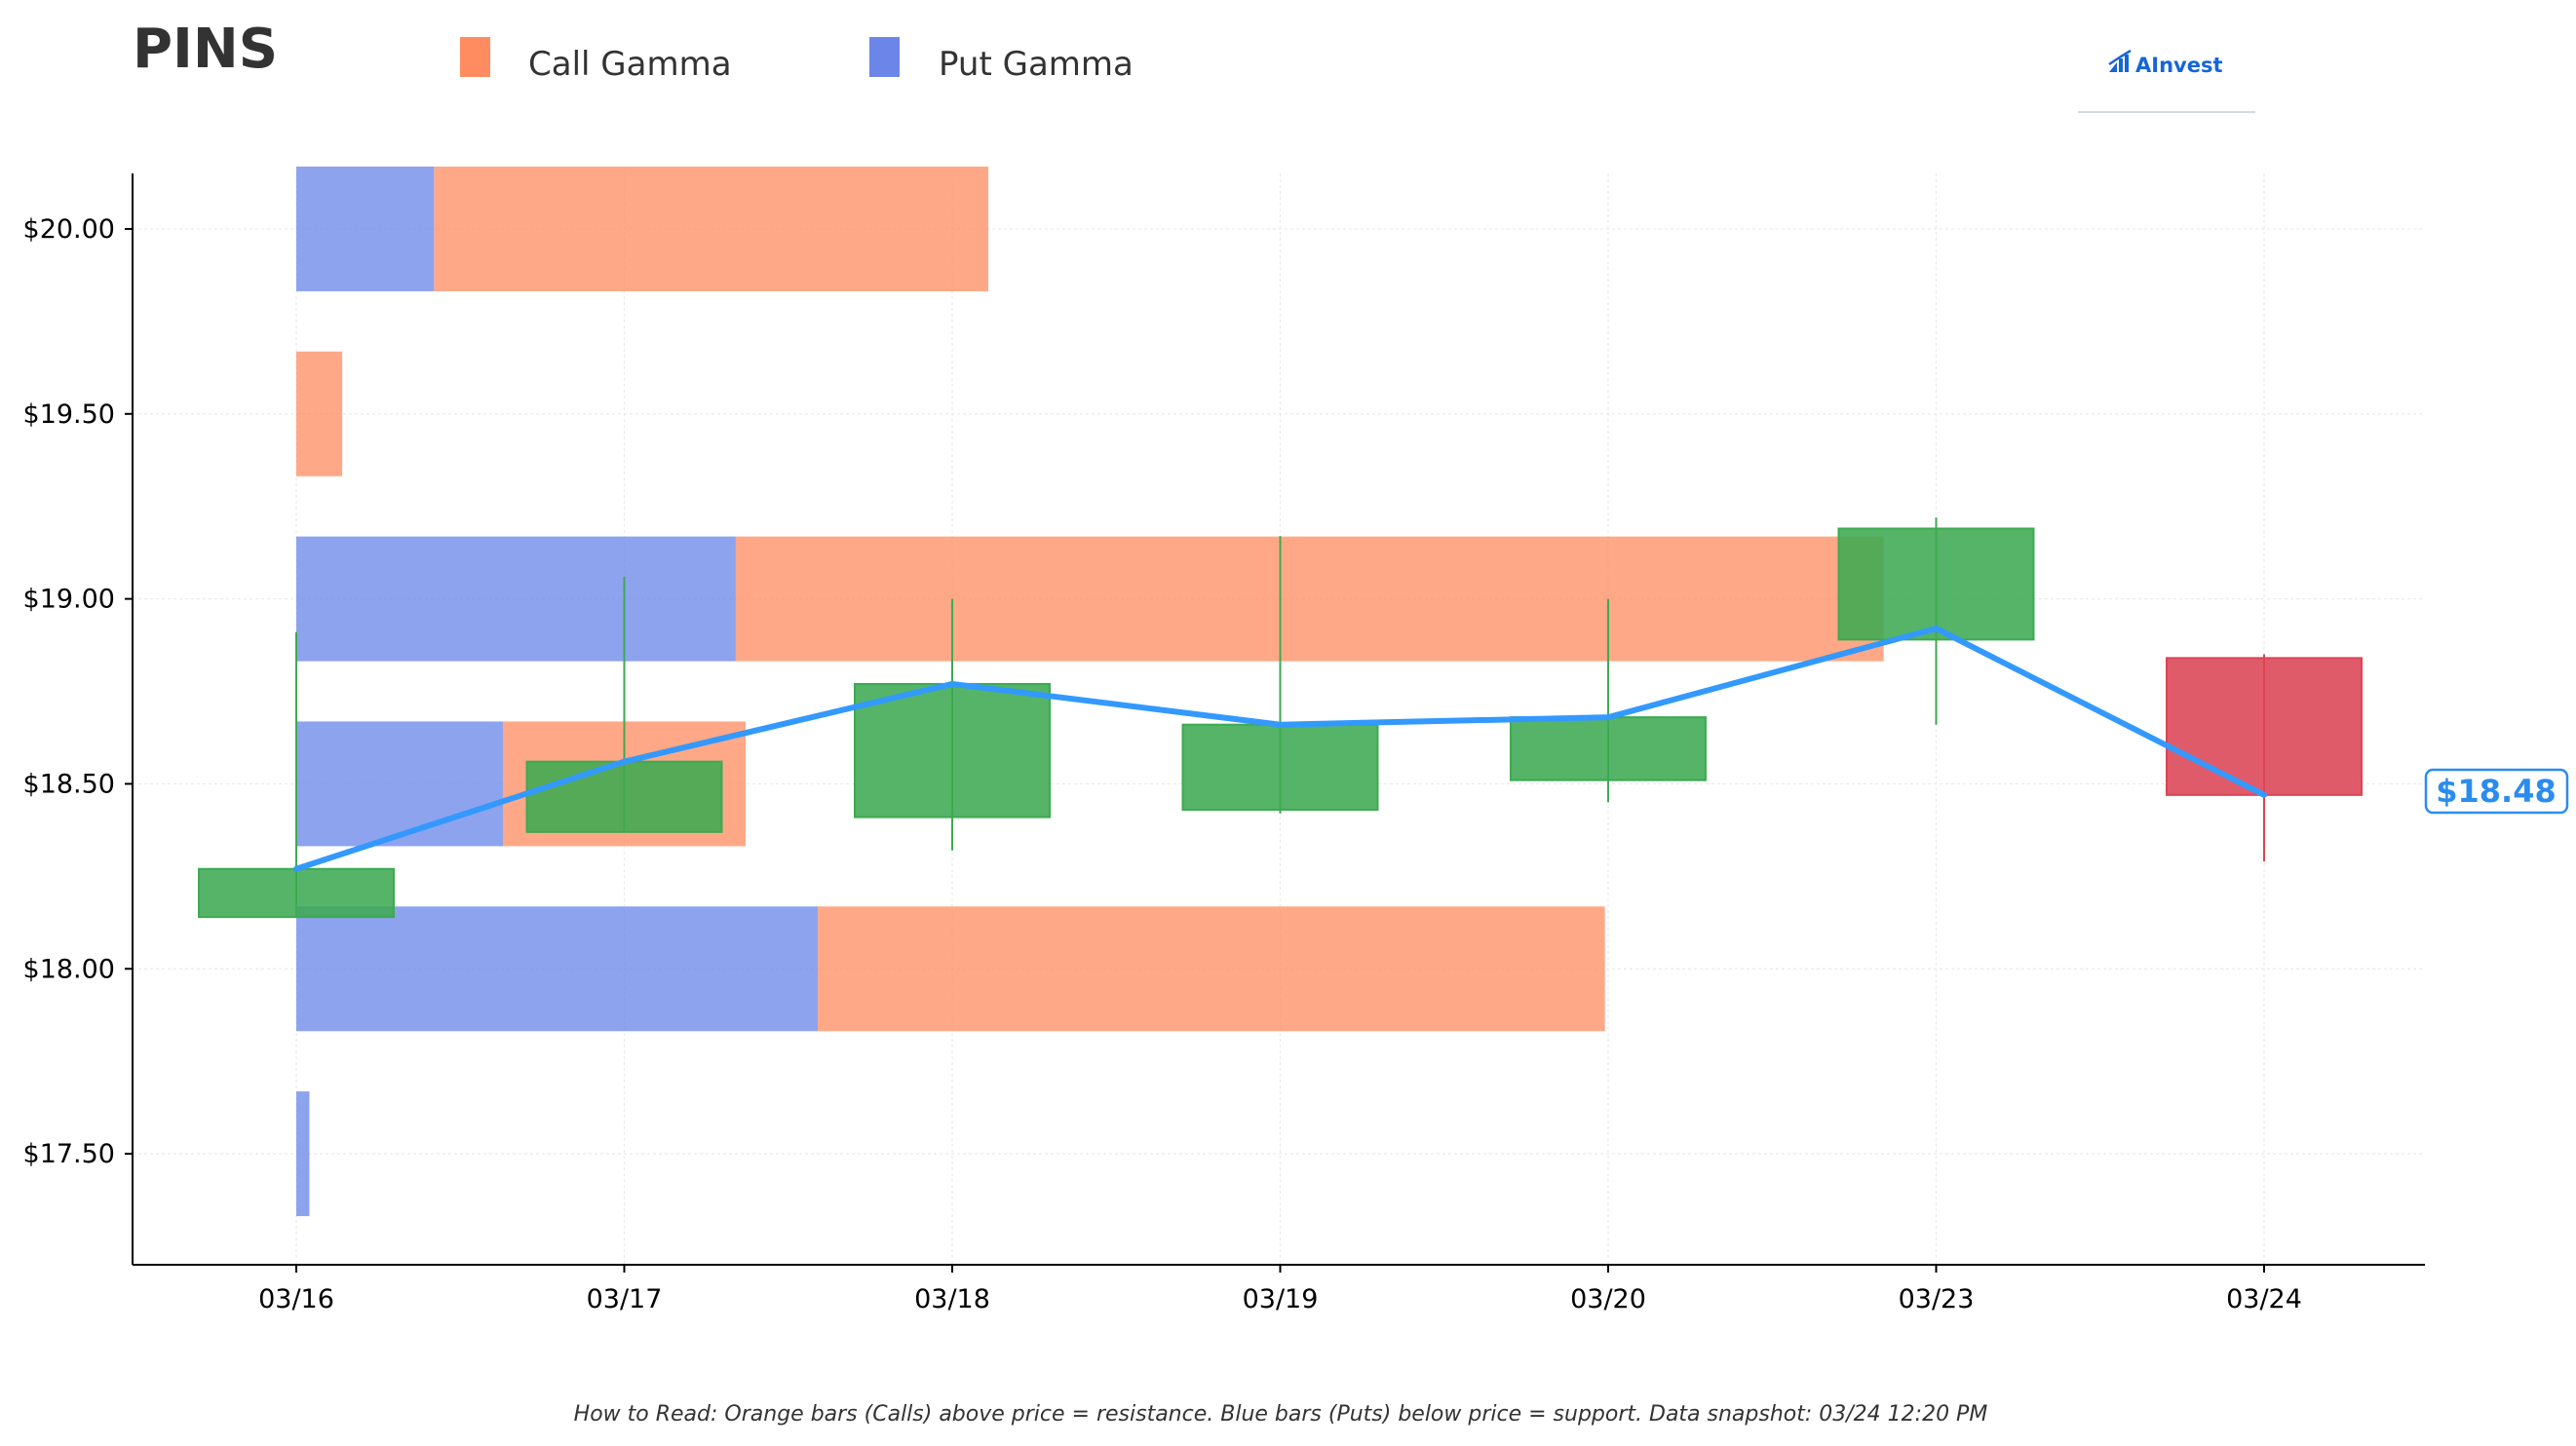 This screenshot has width=2576, height=1446. I want to click on y-tick-label-5: $20.00, so click(69, 229).